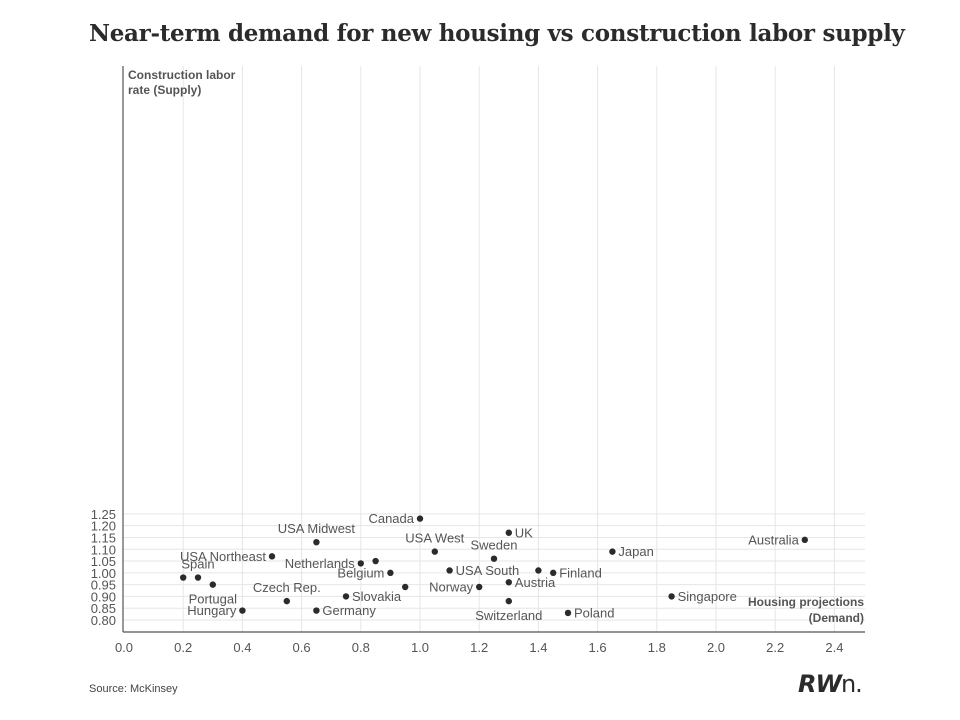 The image size is (960, 720). I want to click on point-label: Hungary, so click(212, 610).